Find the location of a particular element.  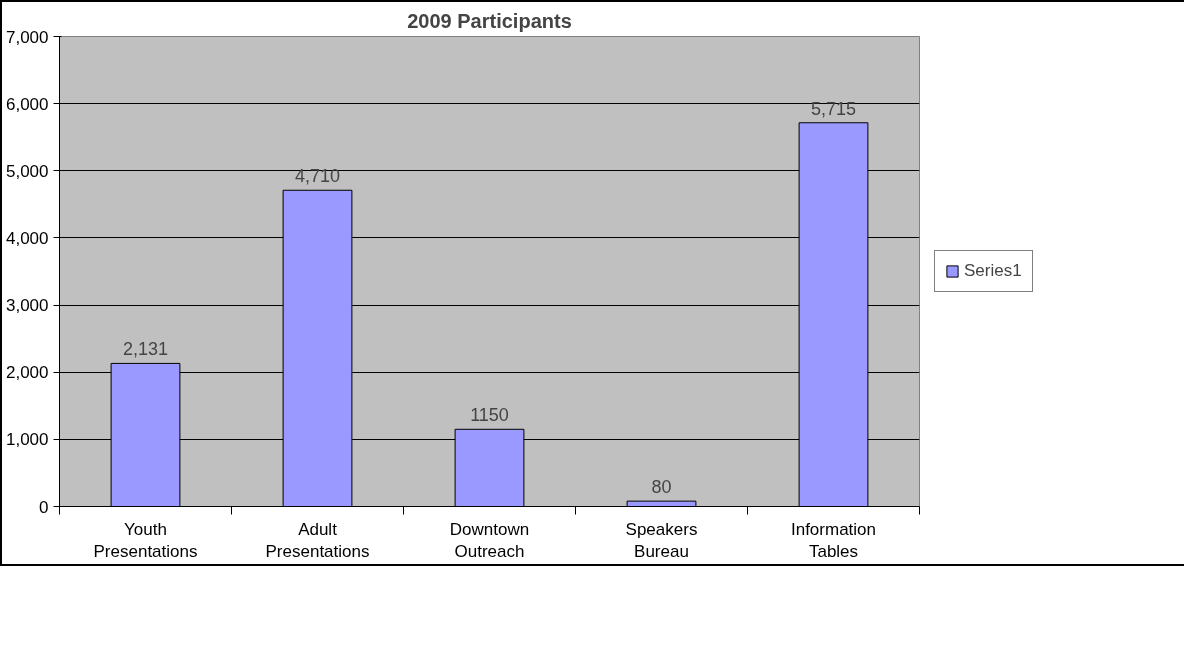

x-tick-label: Adult Presentations is located at coordinates (317, 540).